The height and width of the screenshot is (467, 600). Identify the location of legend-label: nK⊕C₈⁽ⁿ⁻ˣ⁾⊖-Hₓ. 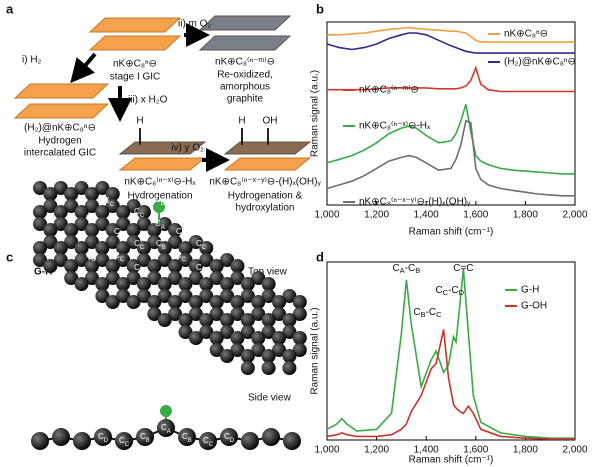
(395, 126).